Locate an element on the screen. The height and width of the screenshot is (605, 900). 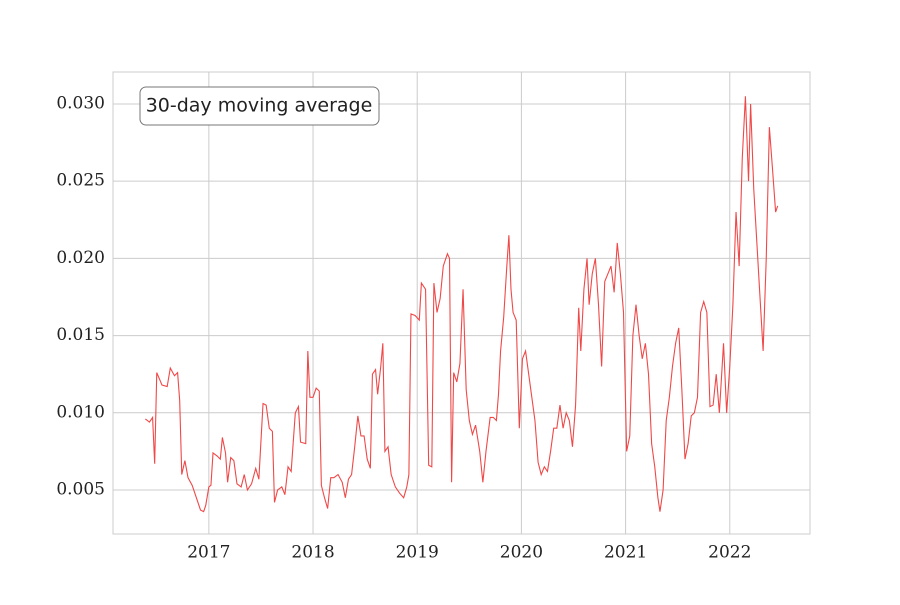
x-tick-label: 2020 is located at coordinates (521, 553).